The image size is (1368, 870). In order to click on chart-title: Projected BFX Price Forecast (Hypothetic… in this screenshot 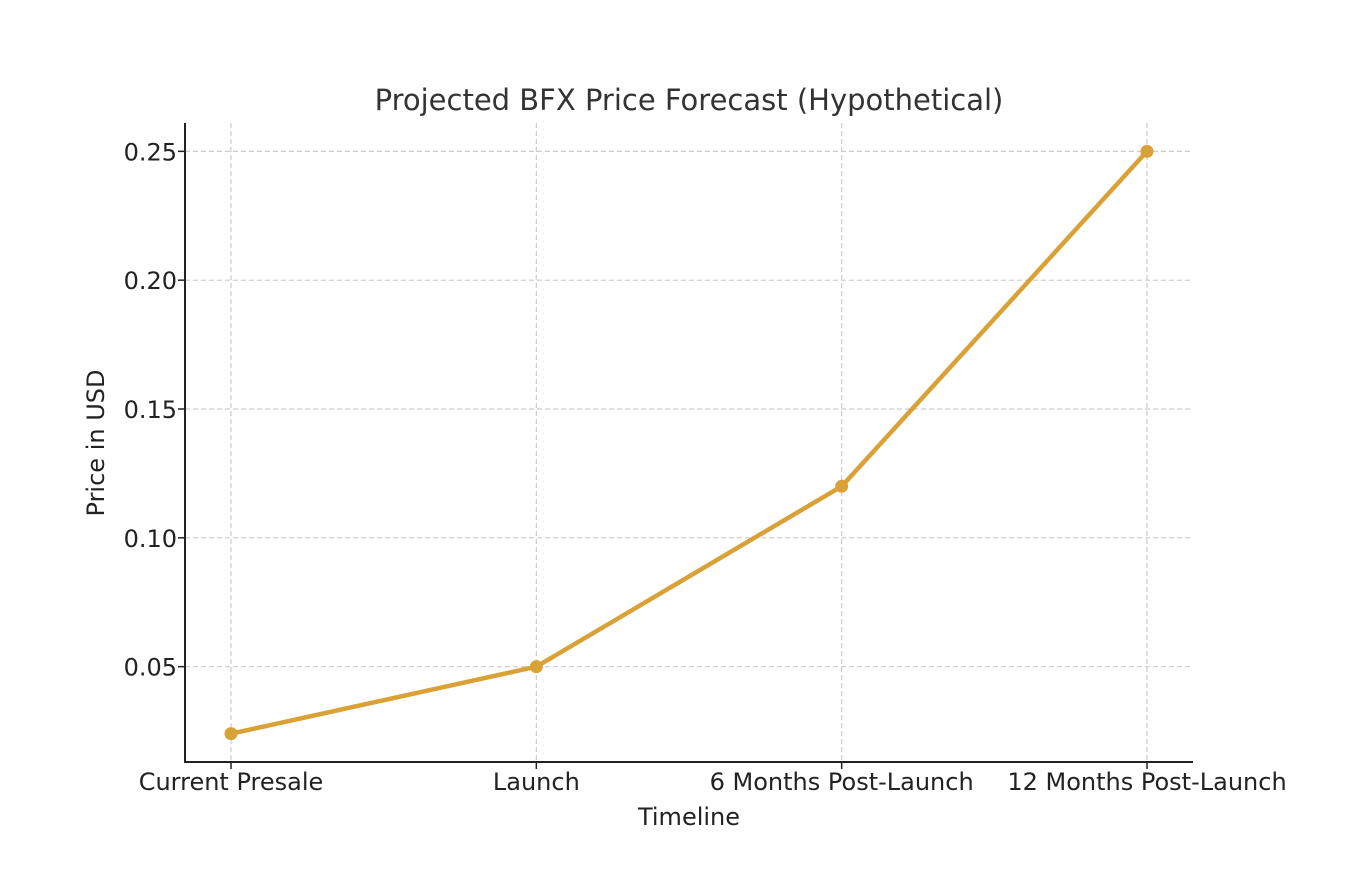, I will do `click(689, 100)`.